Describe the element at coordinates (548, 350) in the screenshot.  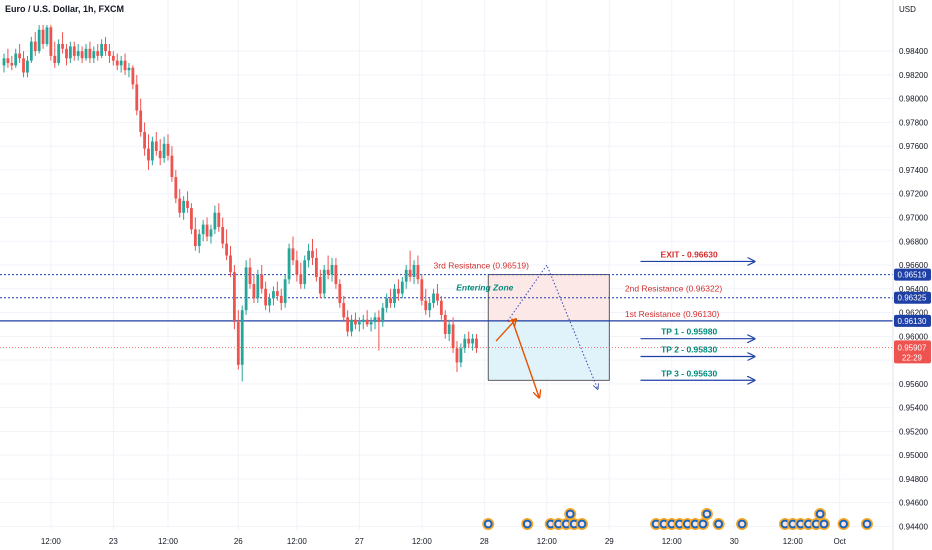
I see `target-zone-box` at that location.